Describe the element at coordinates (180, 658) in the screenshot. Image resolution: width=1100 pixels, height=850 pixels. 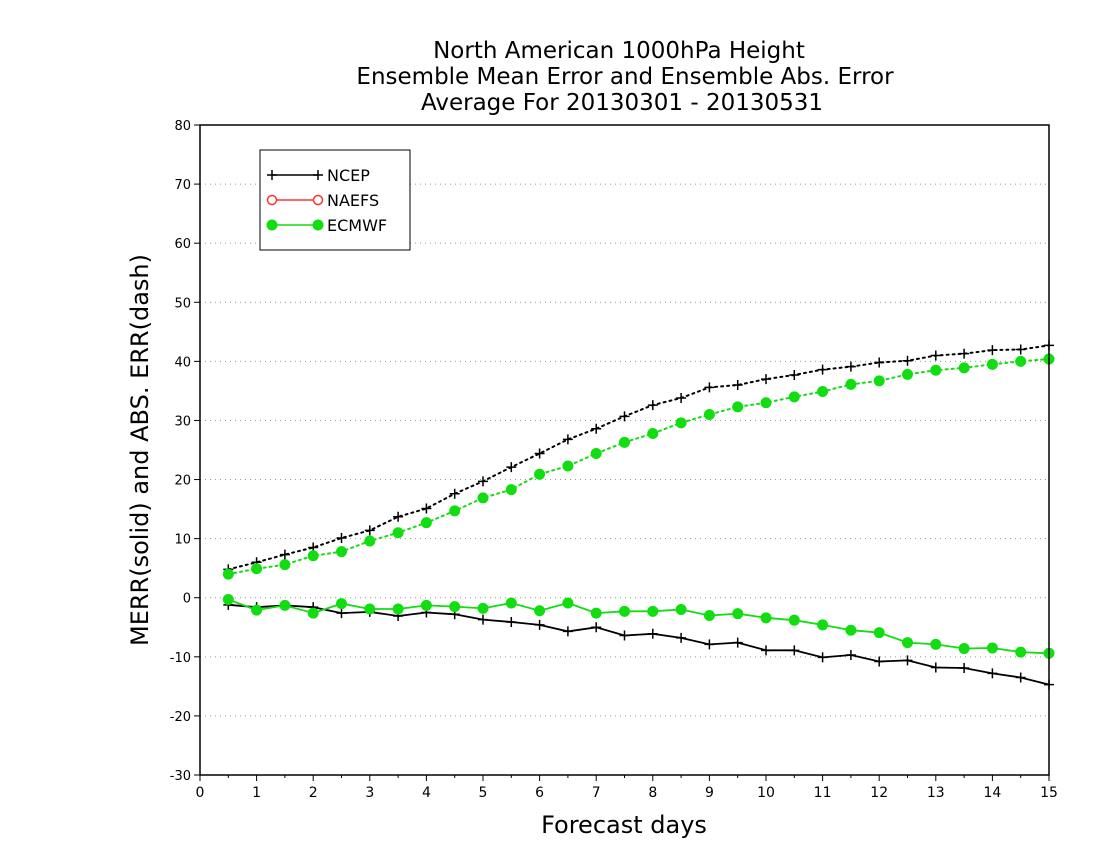
I see `y-tick-label: -10` at that location.